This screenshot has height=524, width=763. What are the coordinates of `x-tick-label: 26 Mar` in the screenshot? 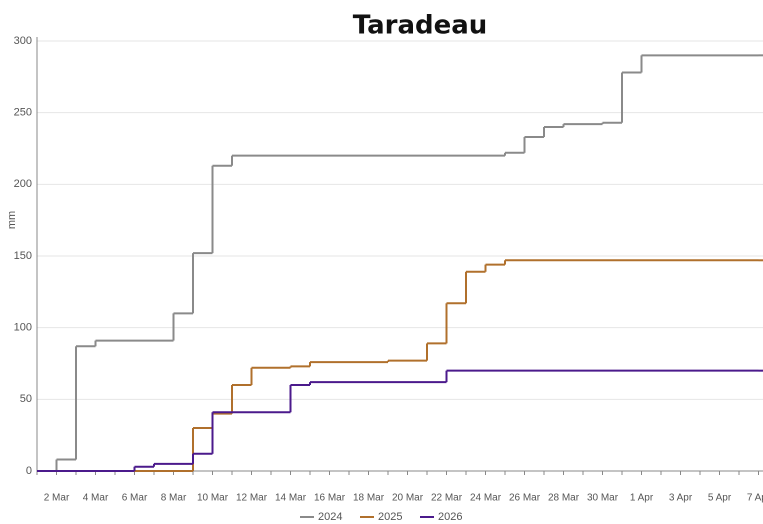 It's located at (525, 498).